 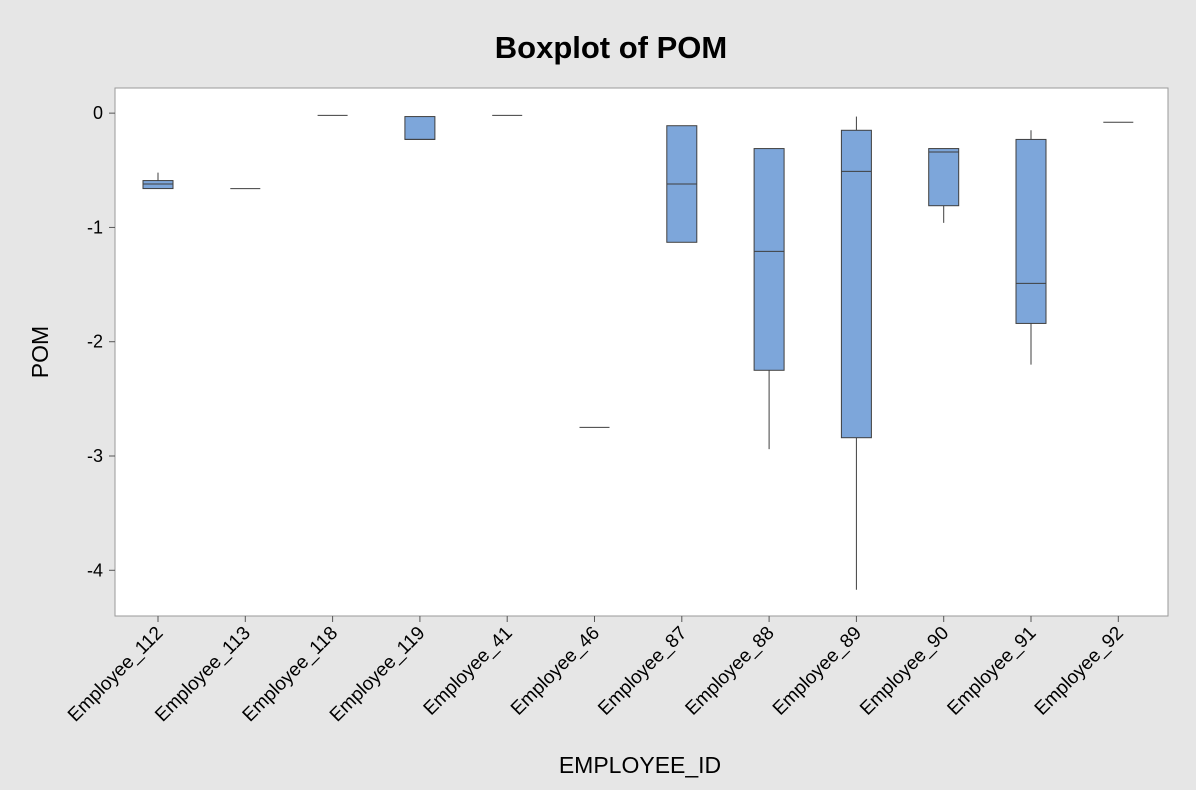 What do you see at coordinates (611, 47) in the screenshot?
I see `chart-title: Boxplot of POM` at bounding box center [611, 47].